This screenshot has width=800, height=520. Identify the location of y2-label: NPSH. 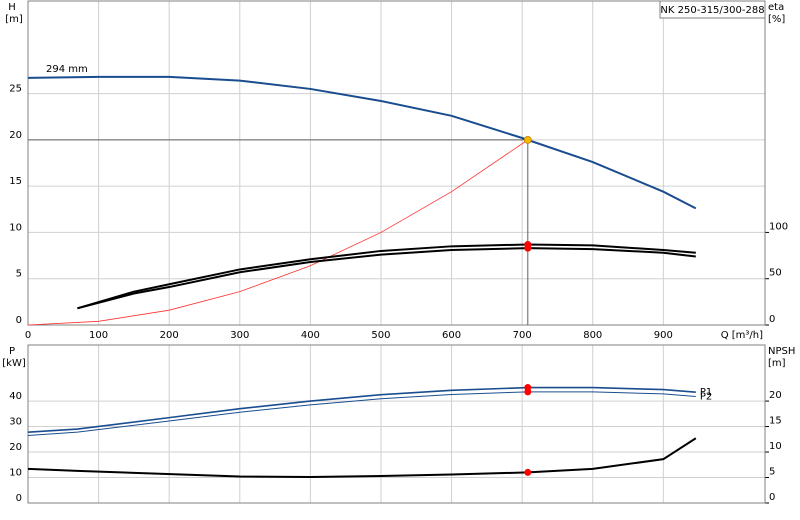
(781, 351).